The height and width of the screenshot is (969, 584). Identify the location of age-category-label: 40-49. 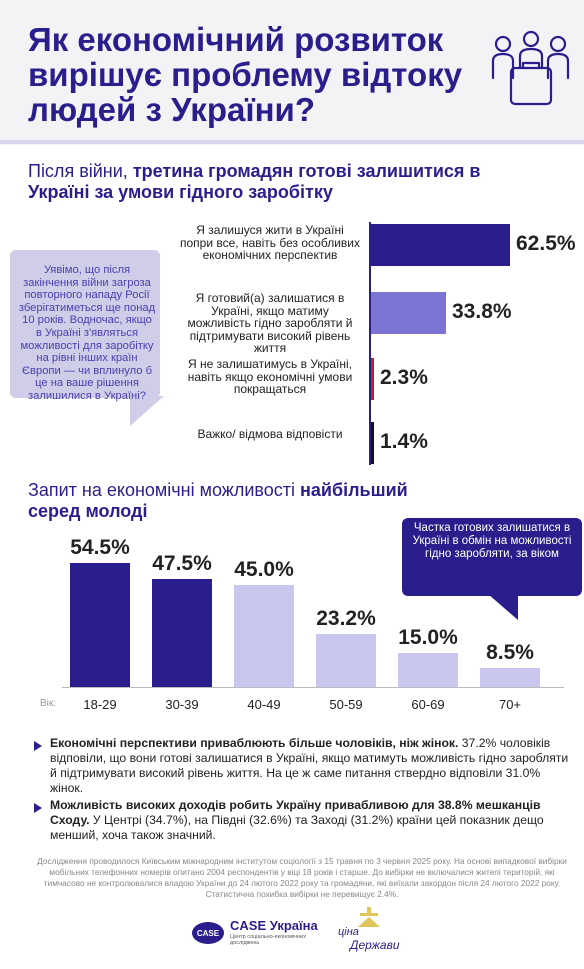
(264, 704).